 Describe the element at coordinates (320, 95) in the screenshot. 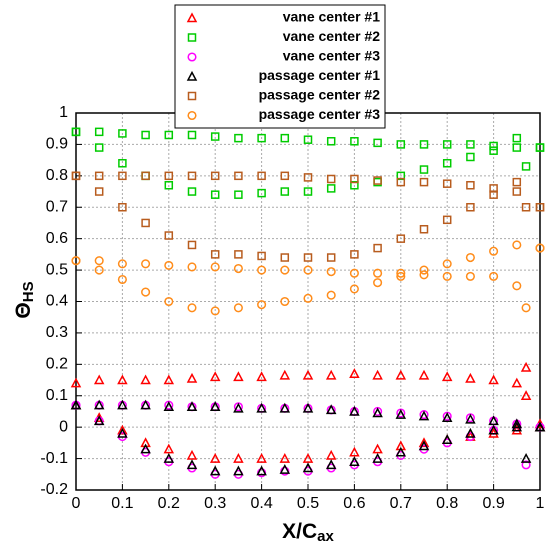

I see `legend-label: passage center #2` at that location.